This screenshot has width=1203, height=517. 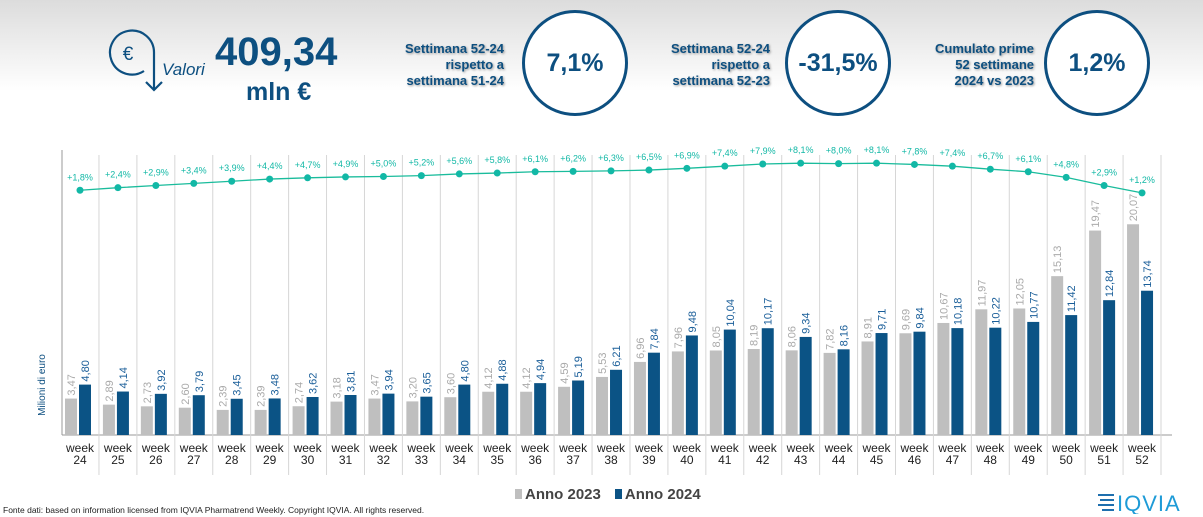 What do you see at coordinates (1142, 460) in the screenshot?
I see `x-tick-label: 52` at bounding box center [1142, 460].